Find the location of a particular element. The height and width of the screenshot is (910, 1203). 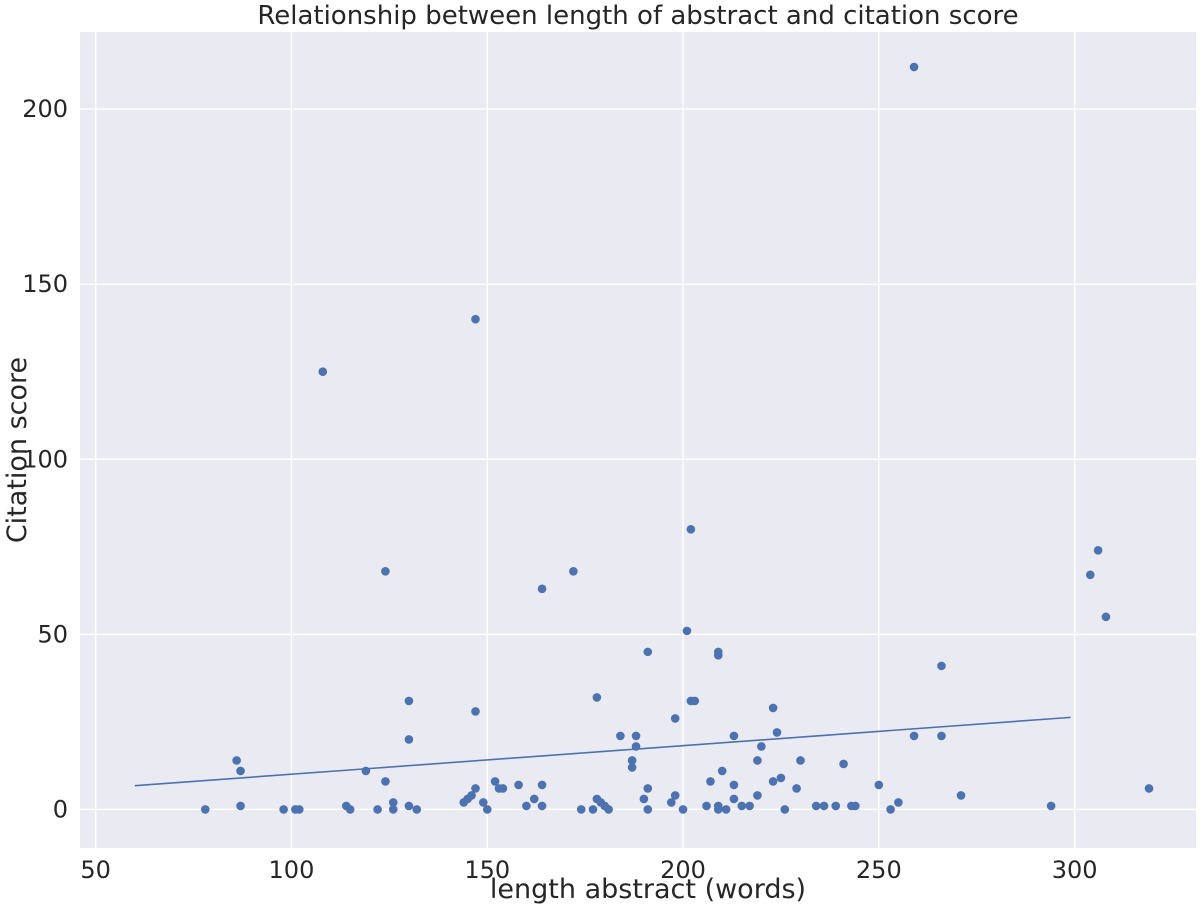

x-tick-label: 300 is located at coordinates (1075, 870).